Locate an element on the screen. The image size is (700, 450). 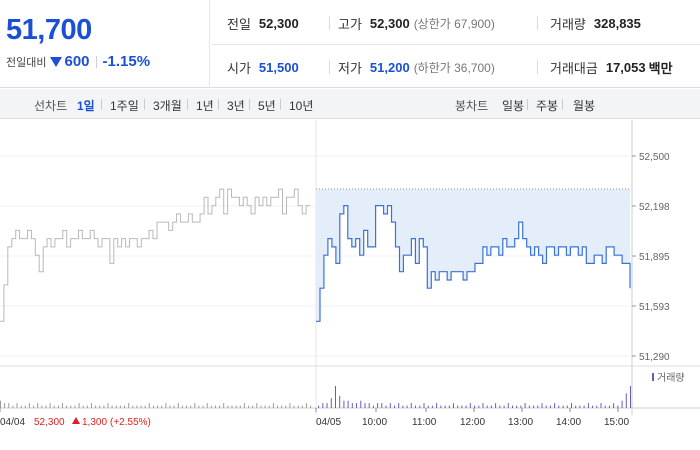
period-3month: 3개월 is located at coordinates (167, 106).